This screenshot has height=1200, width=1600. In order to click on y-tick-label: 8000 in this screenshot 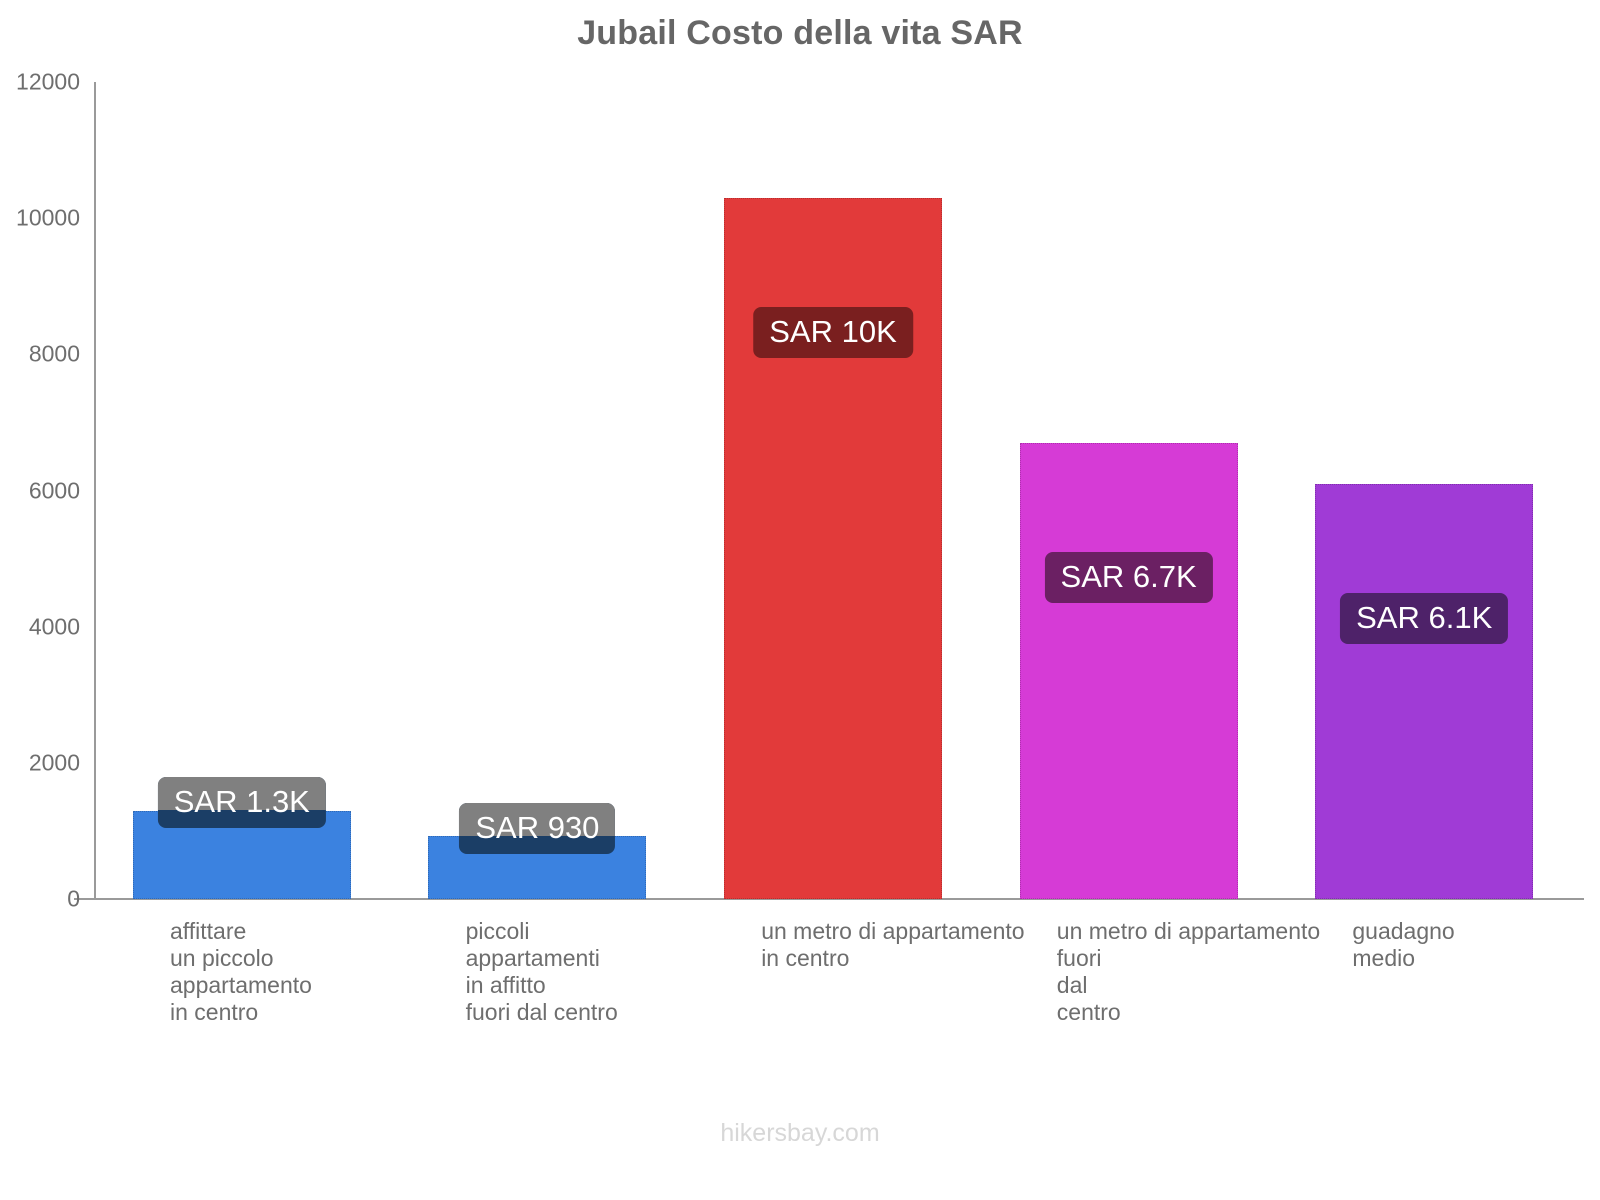, I will do `click(54, 353)`.